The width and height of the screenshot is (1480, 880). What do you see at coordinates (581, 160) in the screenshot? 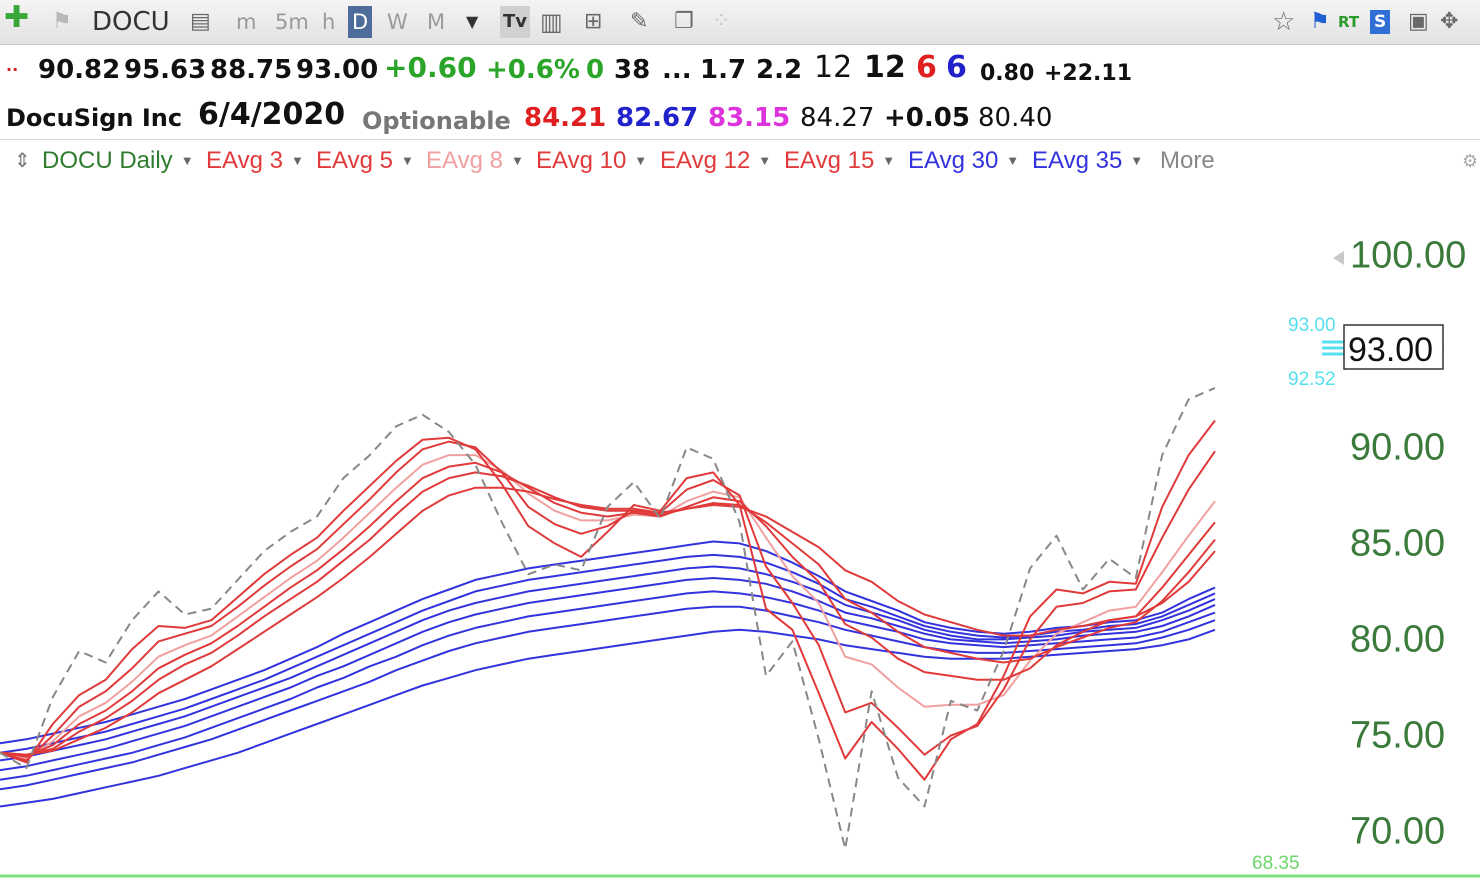
I see `legend-label: EAvg 10` at bounding box center [581, 160].